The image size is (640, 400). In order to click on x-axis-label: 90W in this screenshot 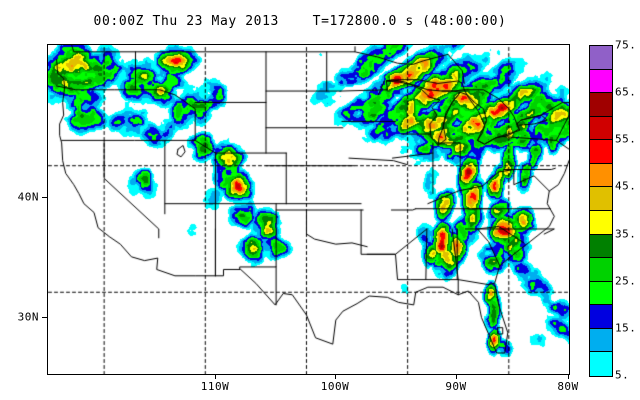, I will do `click(456, 386)`.